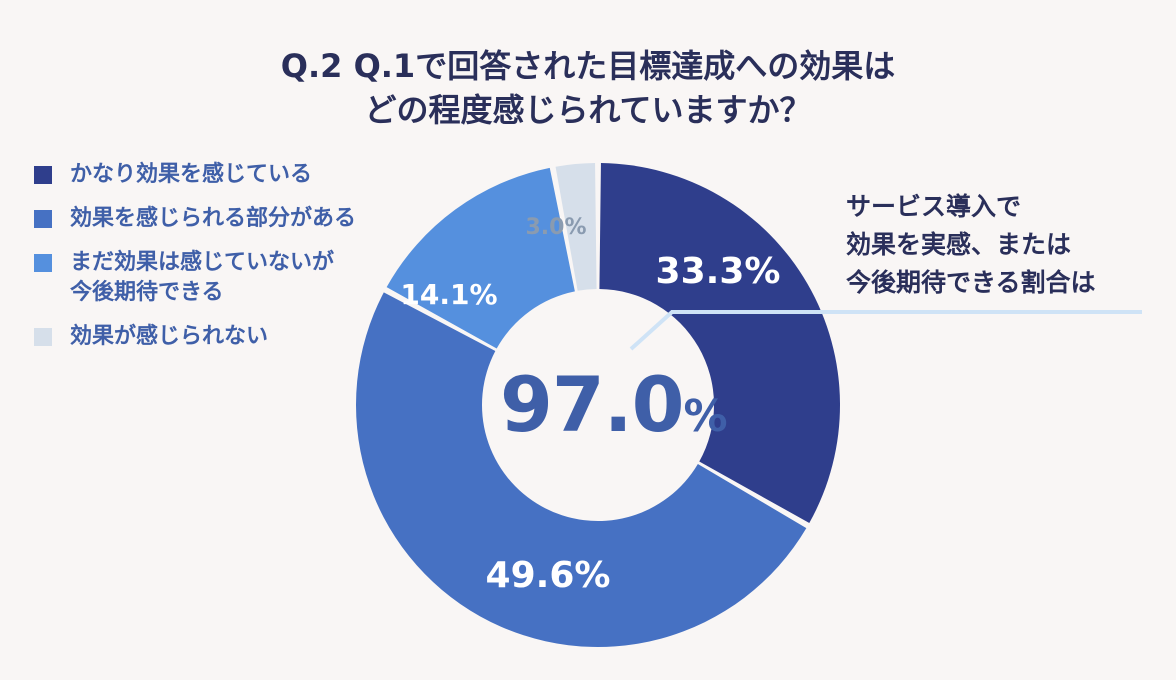 This screenshot has width=1176, height=680. I want to click on legend-label: 今後期待できる, so click(147, 292).